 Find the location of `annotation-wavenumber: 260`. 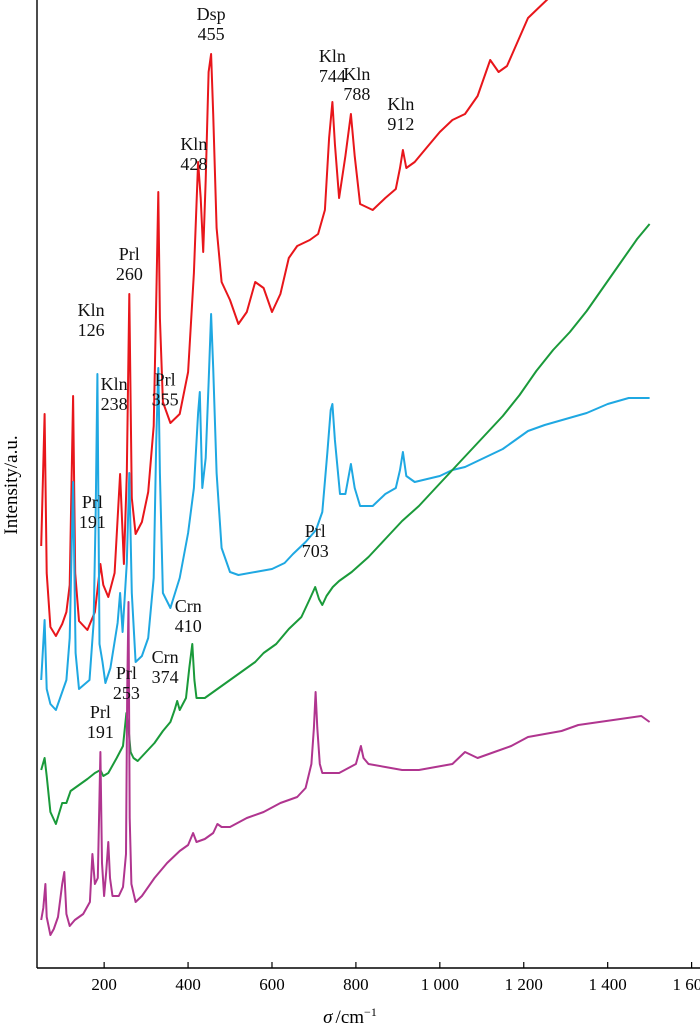

annotation-wavenumber: 260 is located at coordinates (129, 274).